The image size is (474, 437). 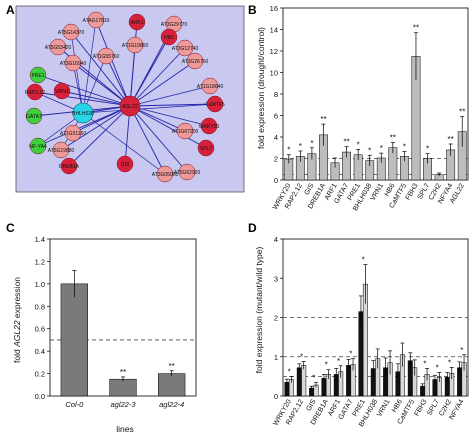 What do you see at coordinates (17, 355) in the screenshot?
I see `chart-c-ylabel-part1: fold` at bounding box center [17, 355].